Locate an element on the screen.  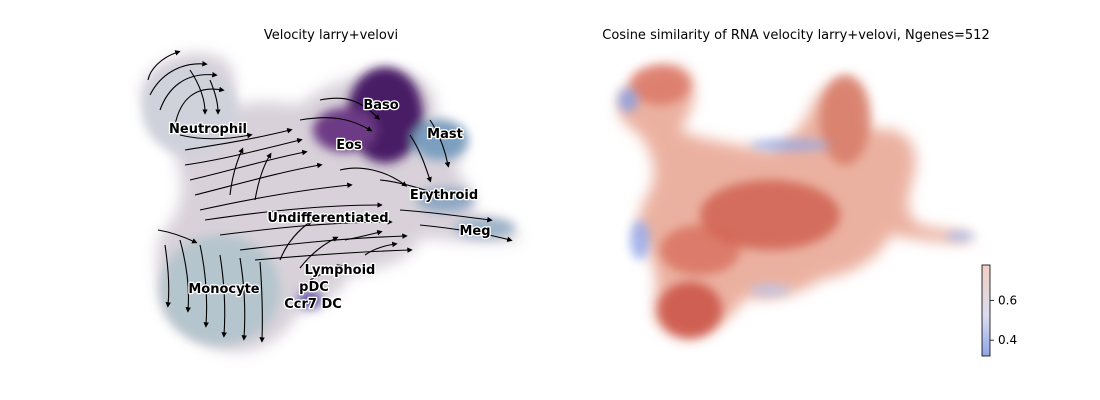
cluster-patch-monocyte is located at coordinates (220, 290).